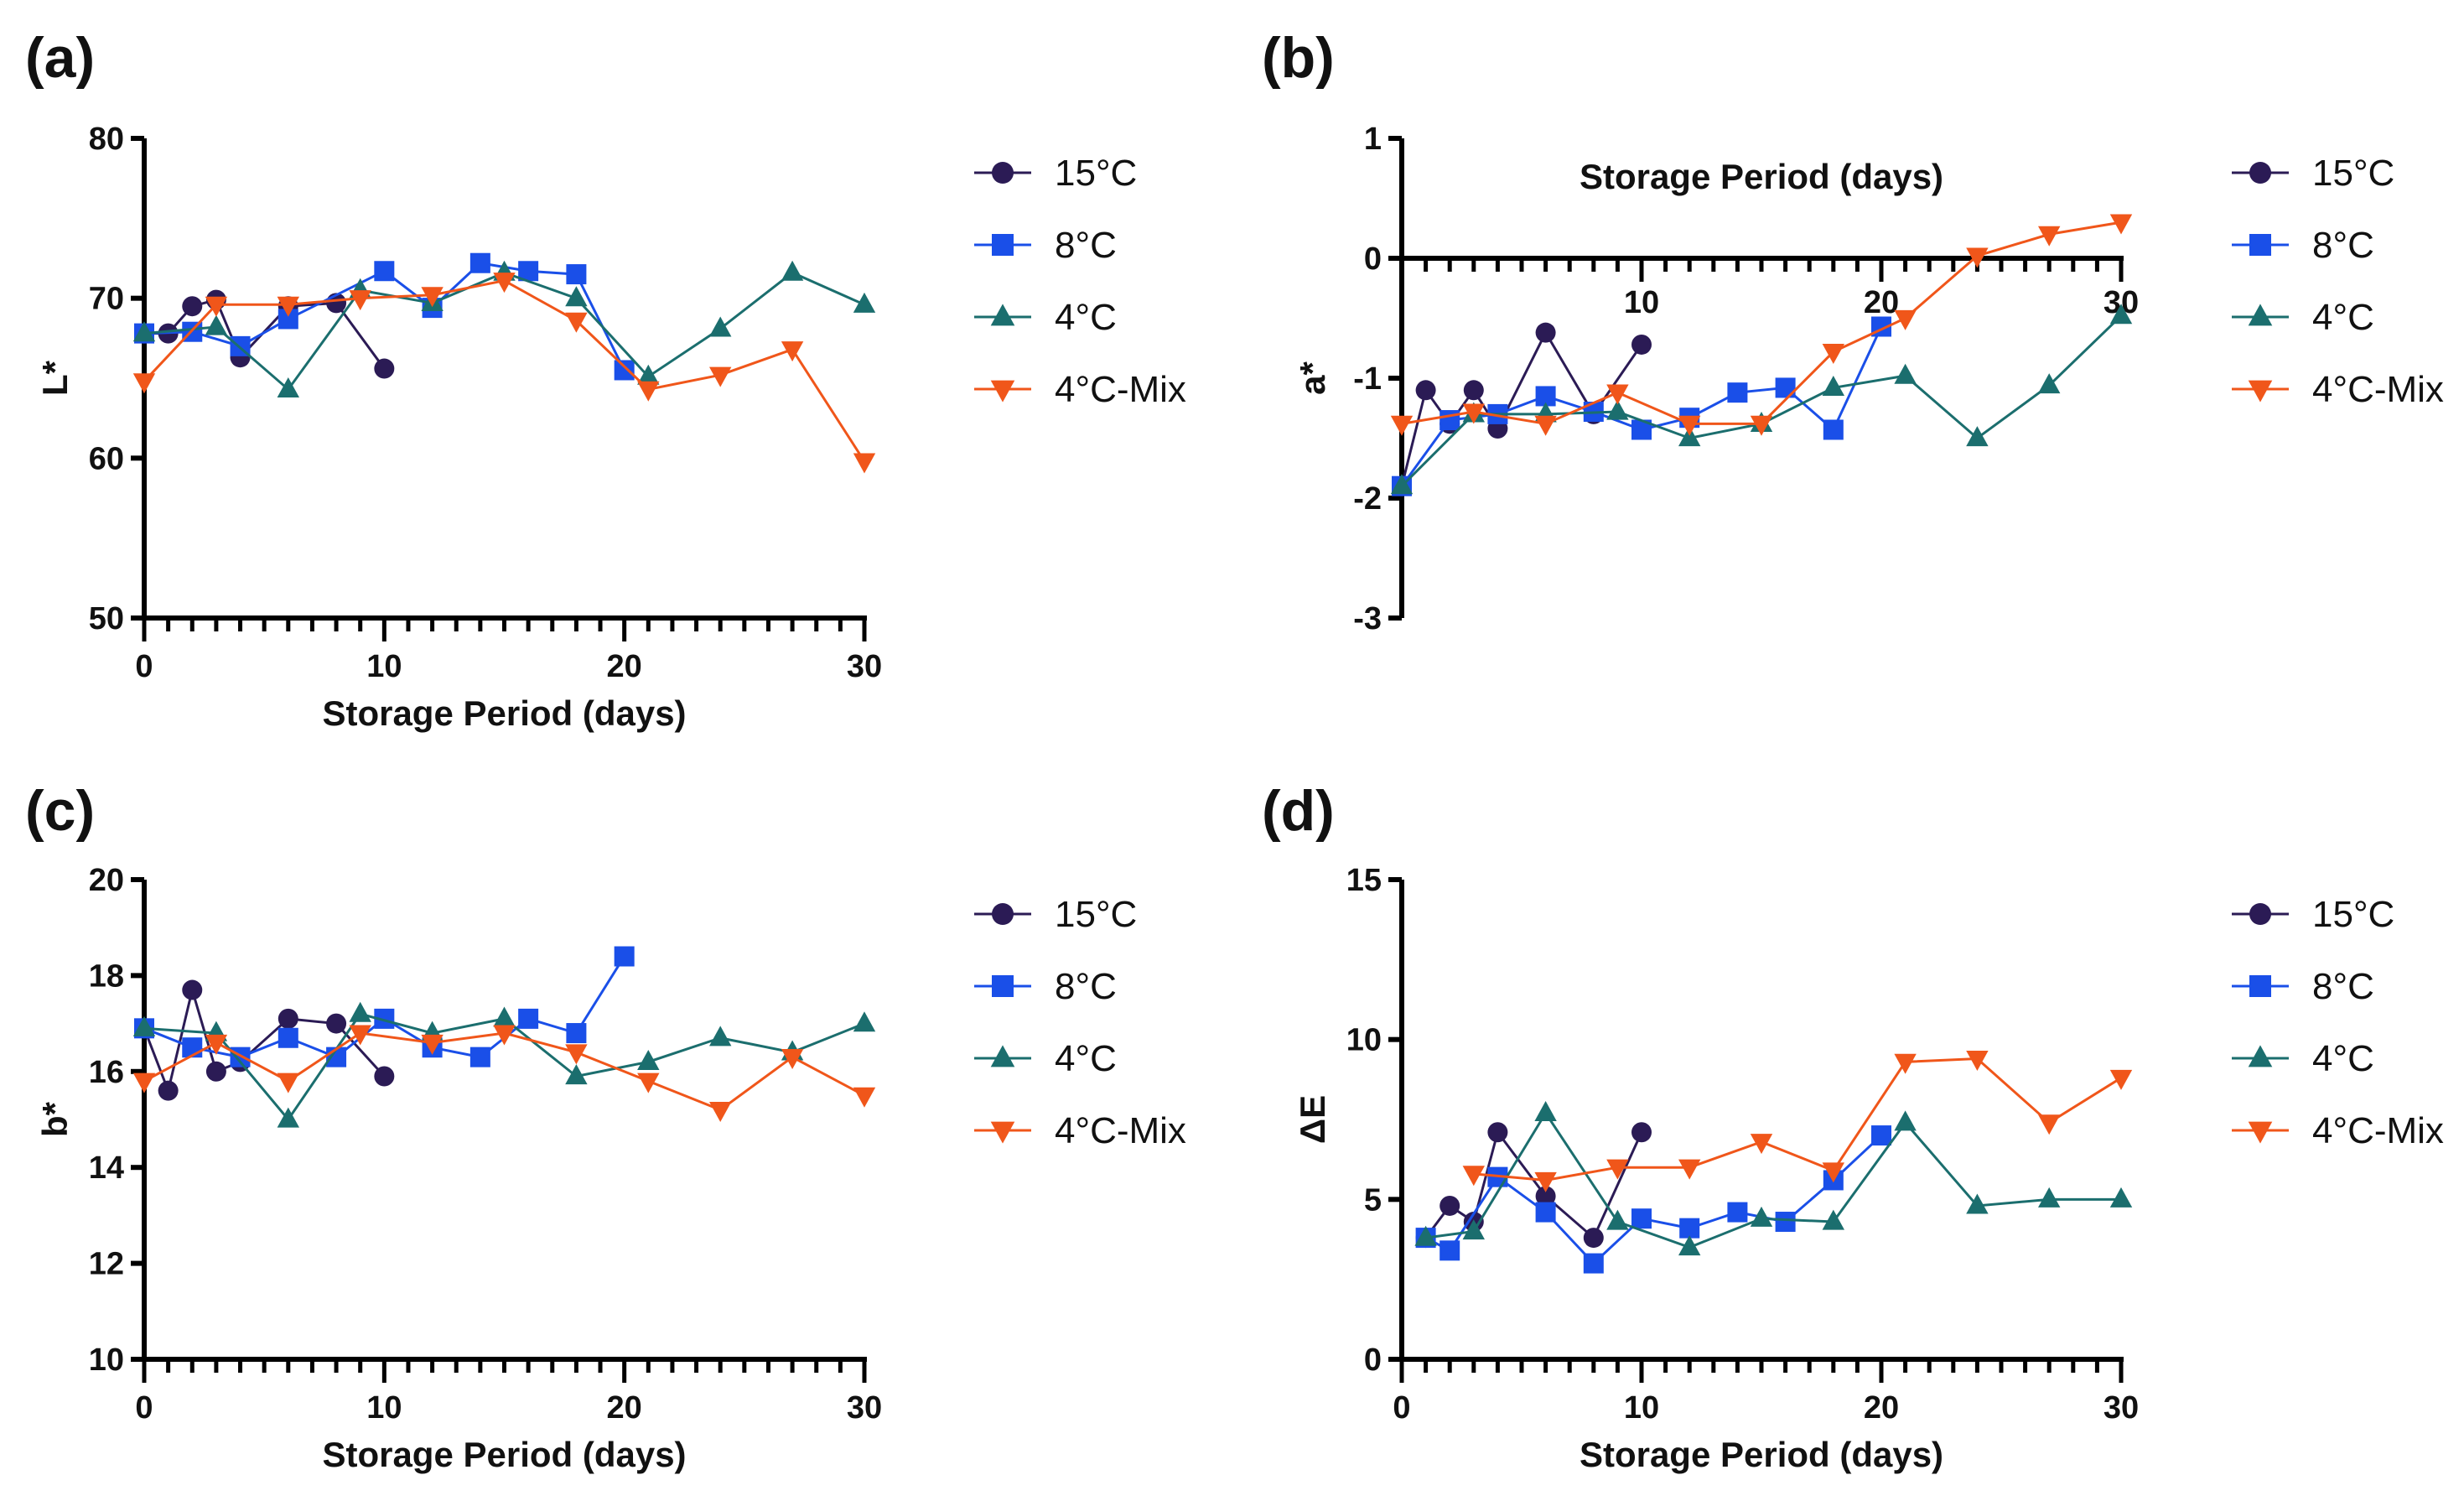 The image size is (2464, 1501). I want to click on y-tick-label: 0, so click(1373, 1360).